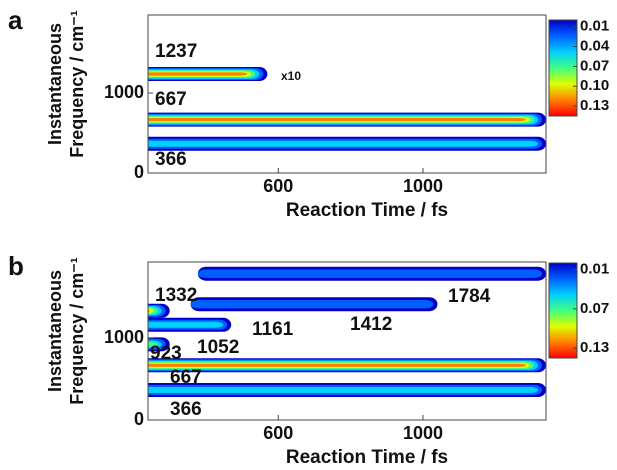  I want to click on annotation: 1161, so click(273, 329).